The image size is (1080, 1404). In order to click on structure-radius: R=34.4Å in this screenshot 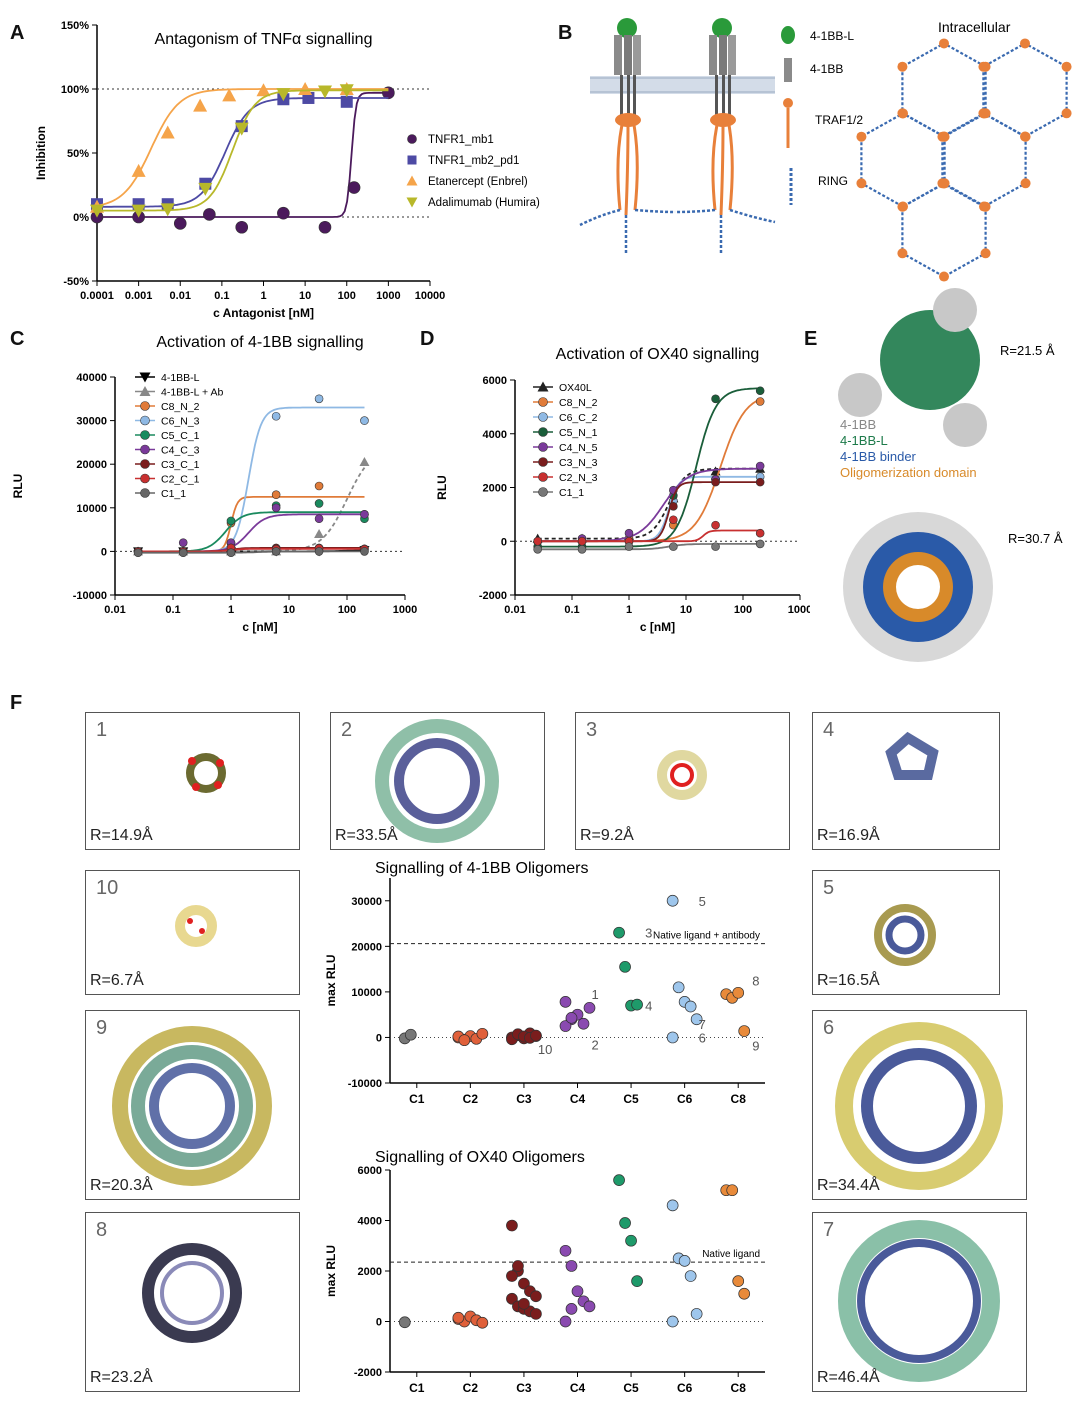, I will do `click(848, 1185)`.